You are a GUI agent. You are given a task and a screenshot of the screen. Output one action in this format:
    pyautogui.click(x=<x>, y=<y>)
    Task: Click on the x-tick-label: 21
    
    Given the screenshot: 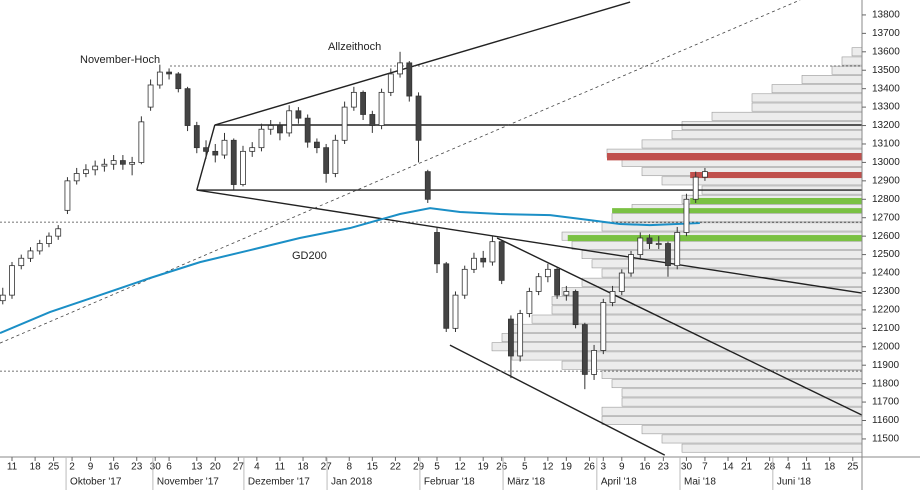 What is the action you would take?
    pyautogui.click(x=747, y=467)
    